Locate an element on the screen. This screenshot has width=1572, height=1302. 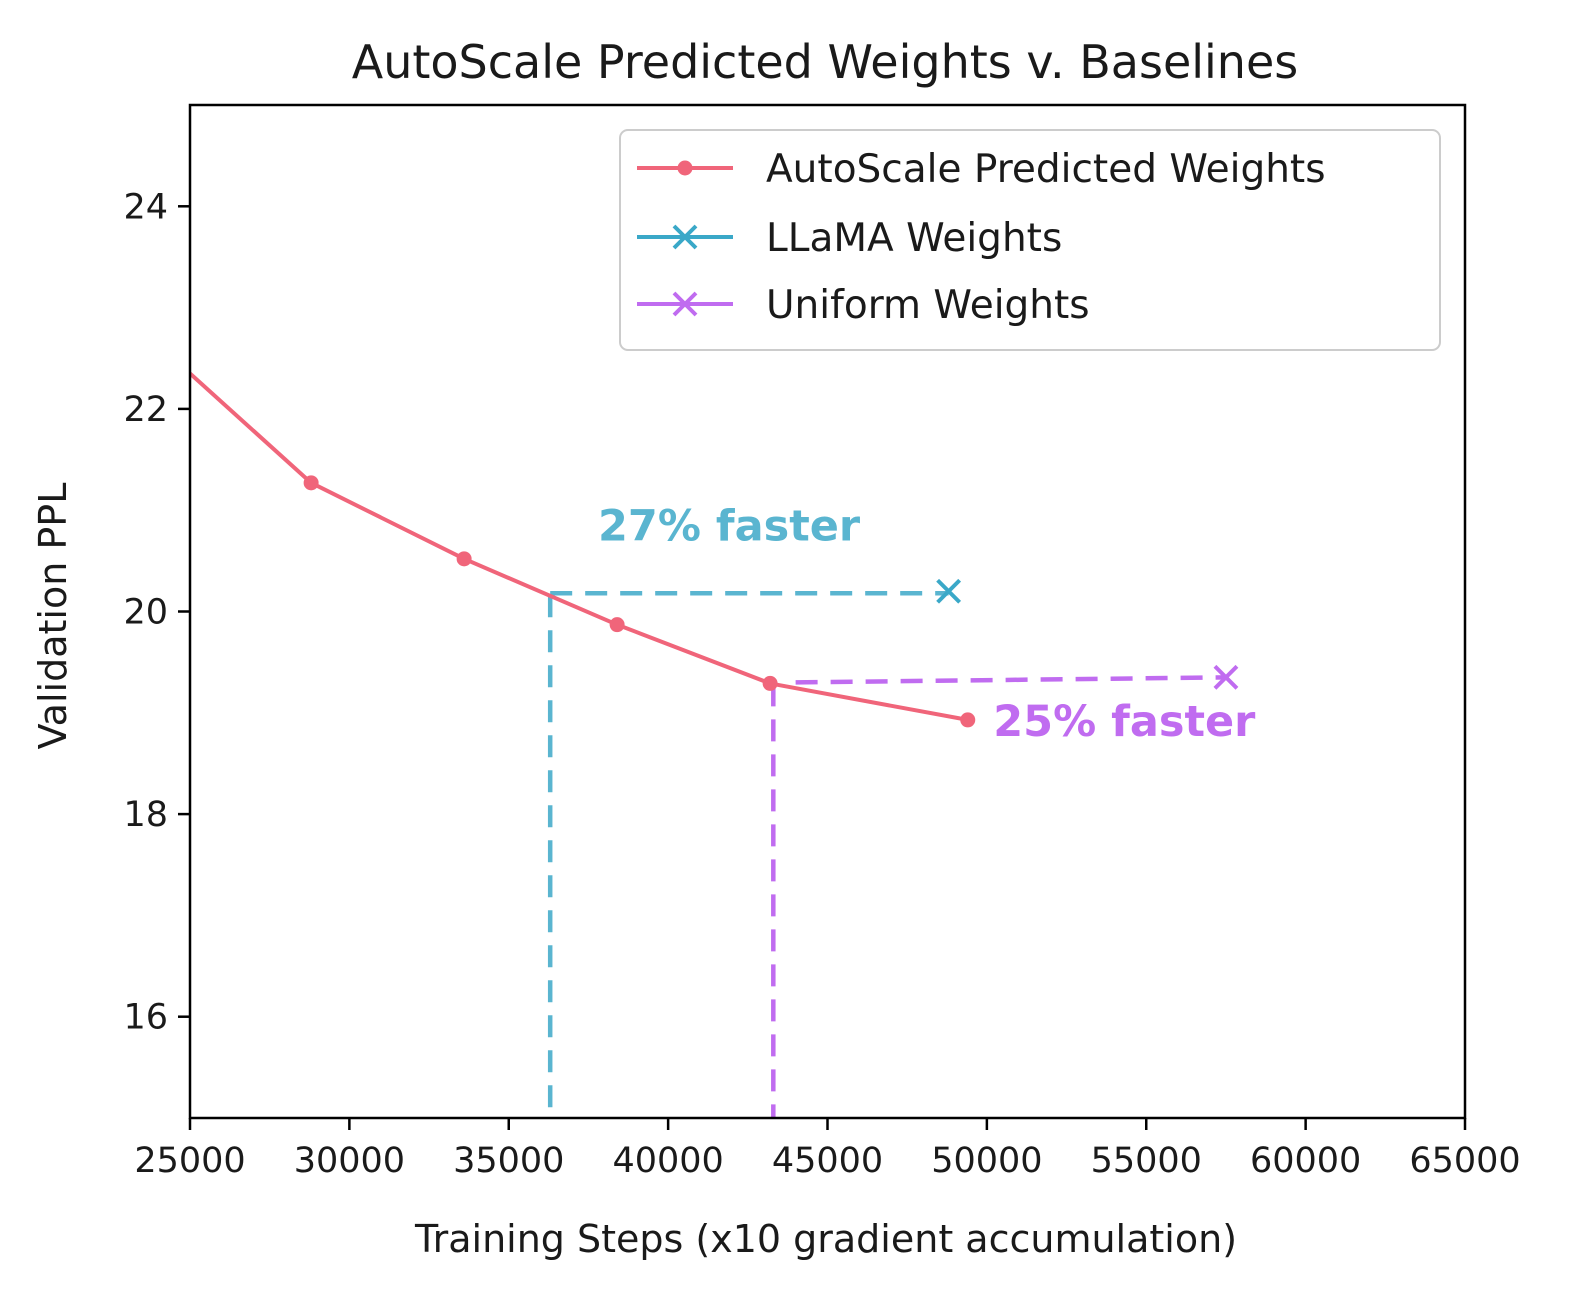
legend-box is located at coordinates (1030, 240).